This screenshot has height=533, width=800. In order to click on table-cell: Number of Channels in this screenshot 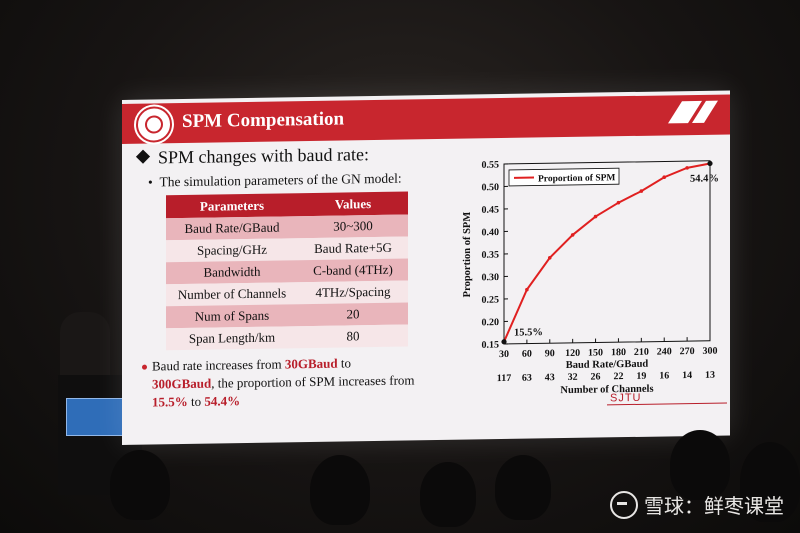, I will do `click(232, 294)`.